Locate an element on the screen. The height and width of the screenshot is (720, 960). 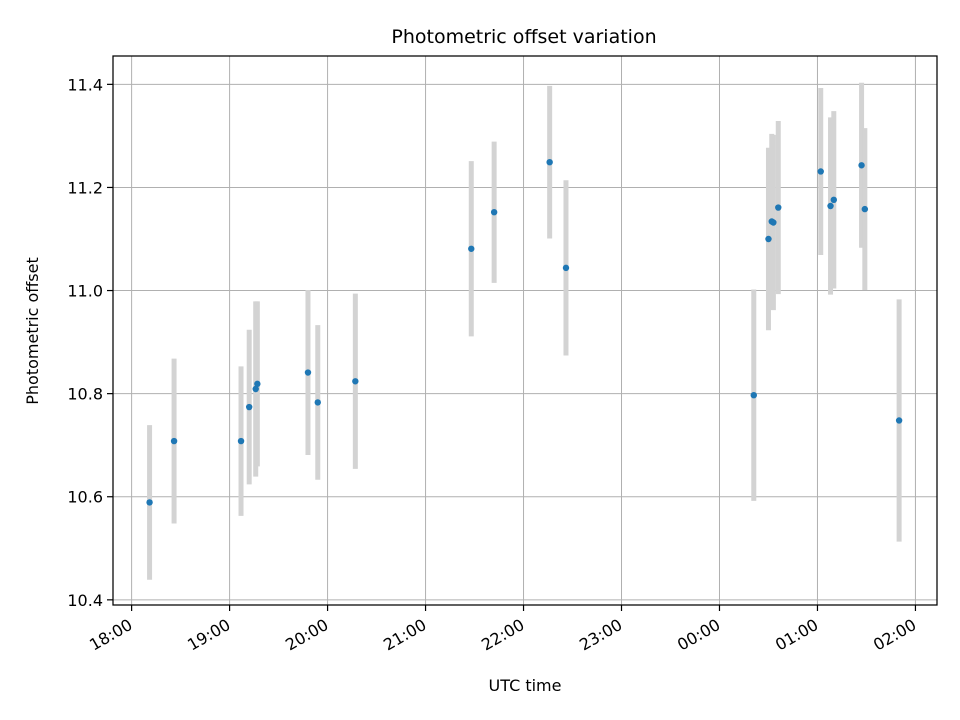
x-axis-title: UTC time is located at coordinates (525, 685).